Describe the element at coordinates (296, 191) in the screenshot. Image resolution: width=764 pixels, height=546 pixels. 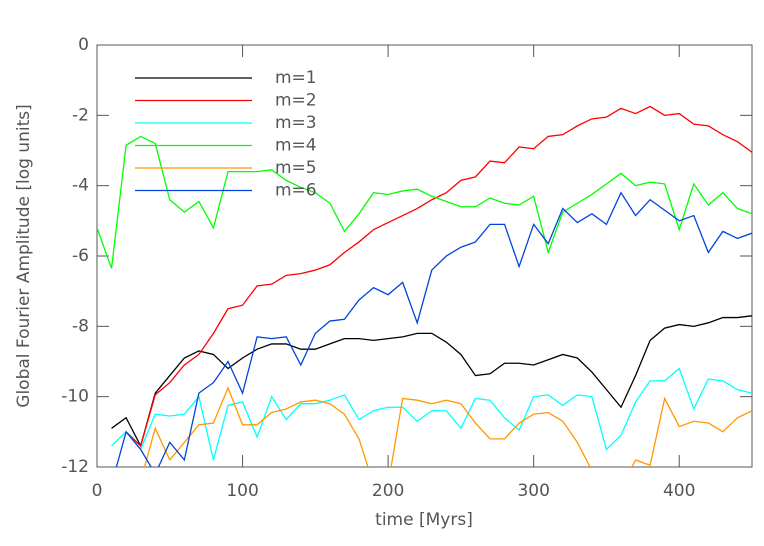
I see `legend-label: m=6` at that location.